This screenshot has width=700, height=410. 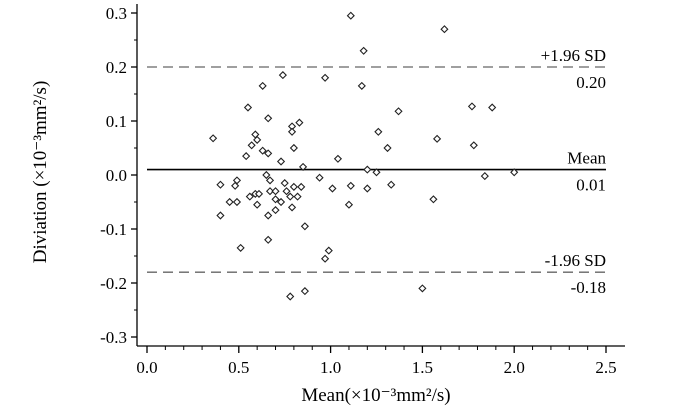 What do you see at coordinates (330, 367) in the screenshot?
I see `x-tick-label: 1.0` at bounding box center [330, 367].